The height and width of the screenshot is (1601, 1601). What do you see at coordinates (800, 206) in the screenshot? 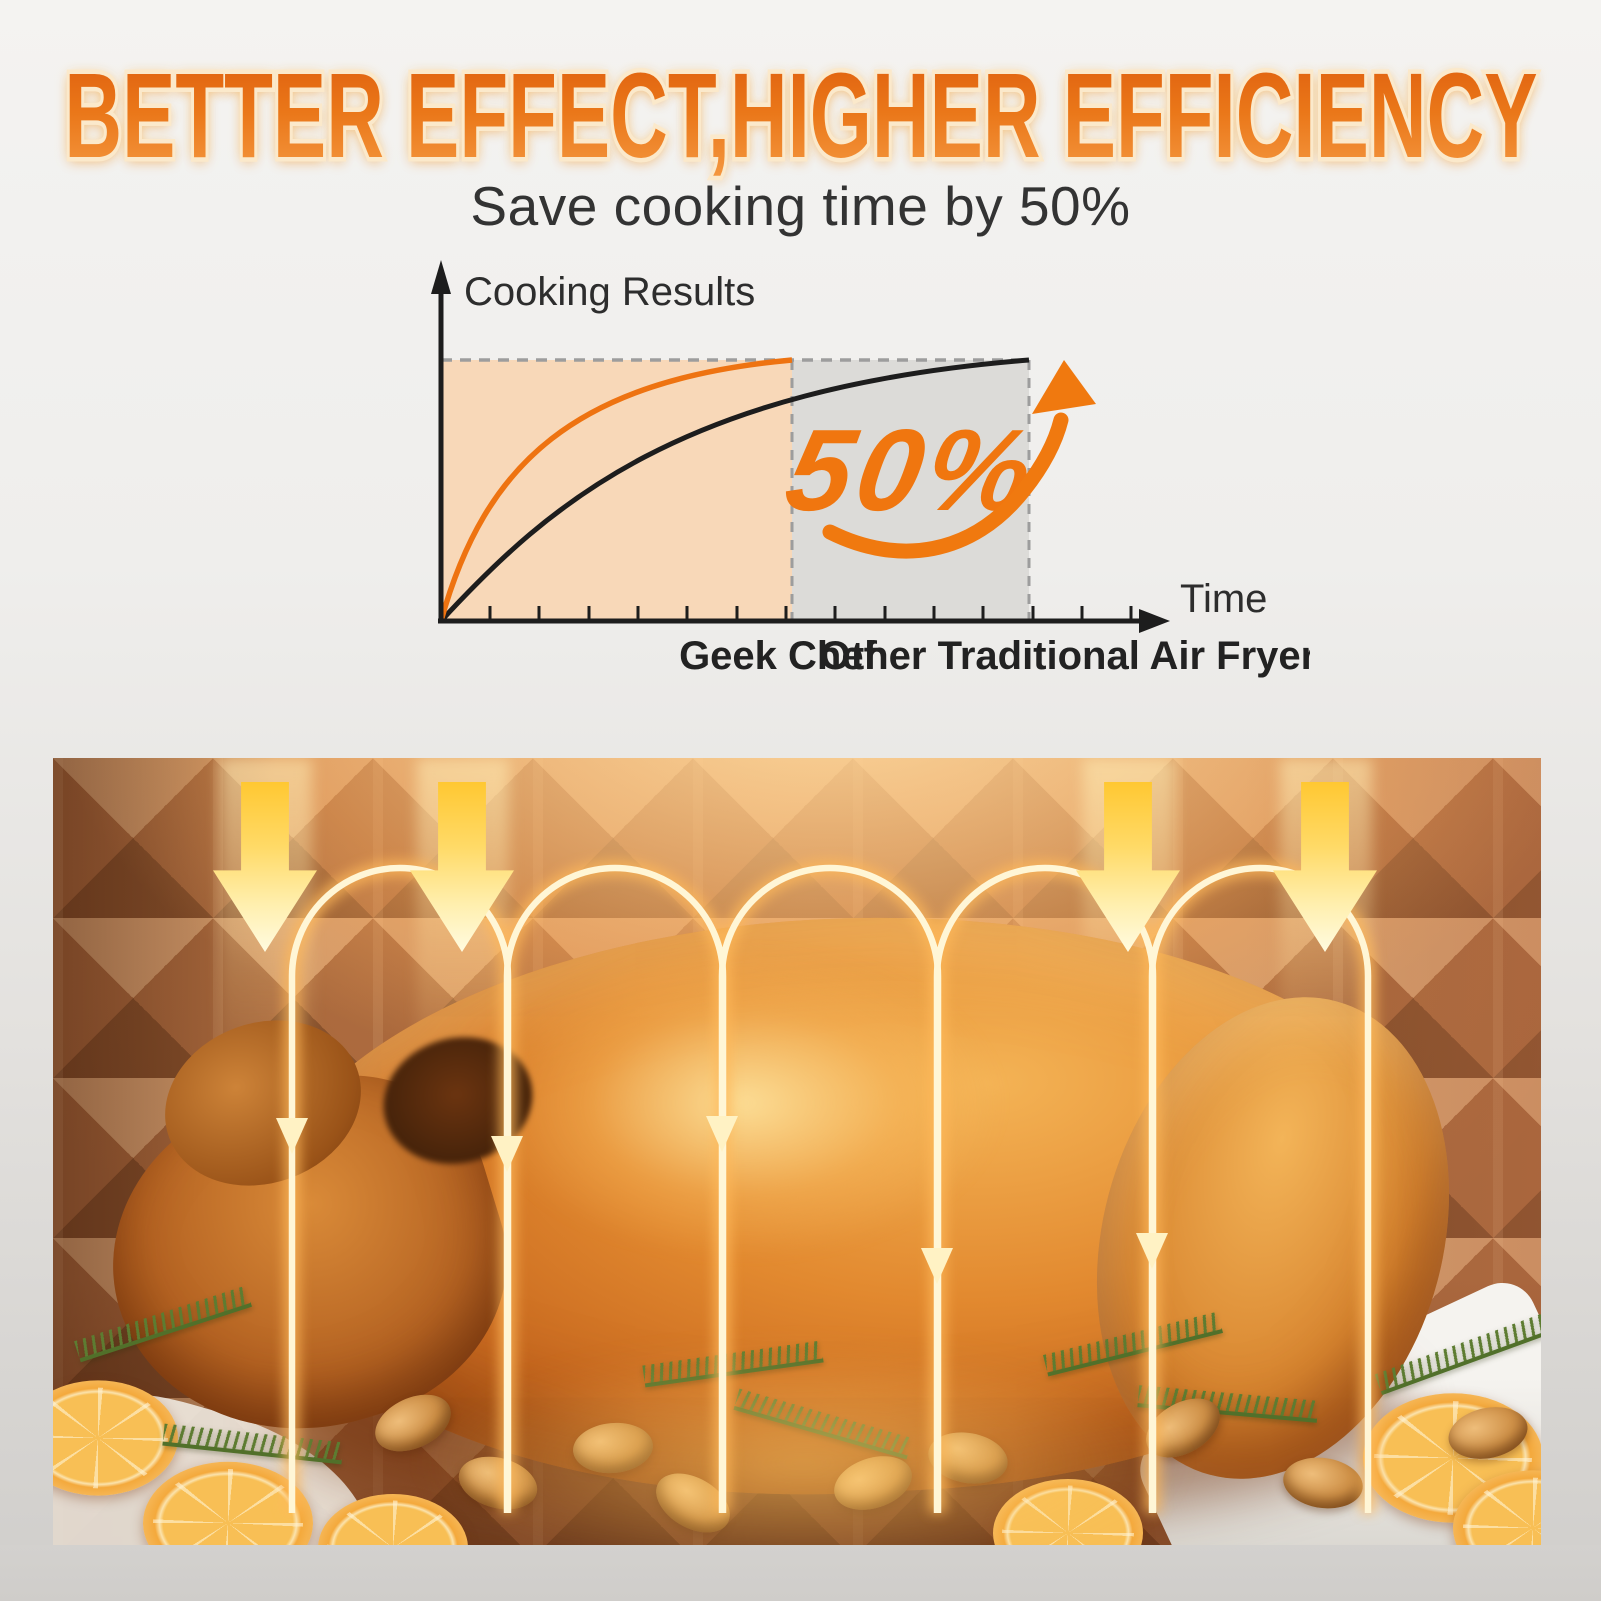
I see `page-subtitle: Save cooking time by 50%` at bounding box center [800, 206].